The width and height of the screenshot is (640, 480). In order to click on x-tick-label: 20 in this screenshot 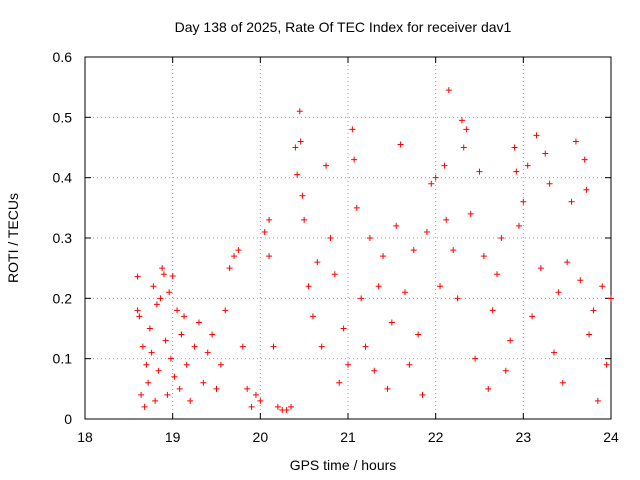, I will do `click(261, 437)`.